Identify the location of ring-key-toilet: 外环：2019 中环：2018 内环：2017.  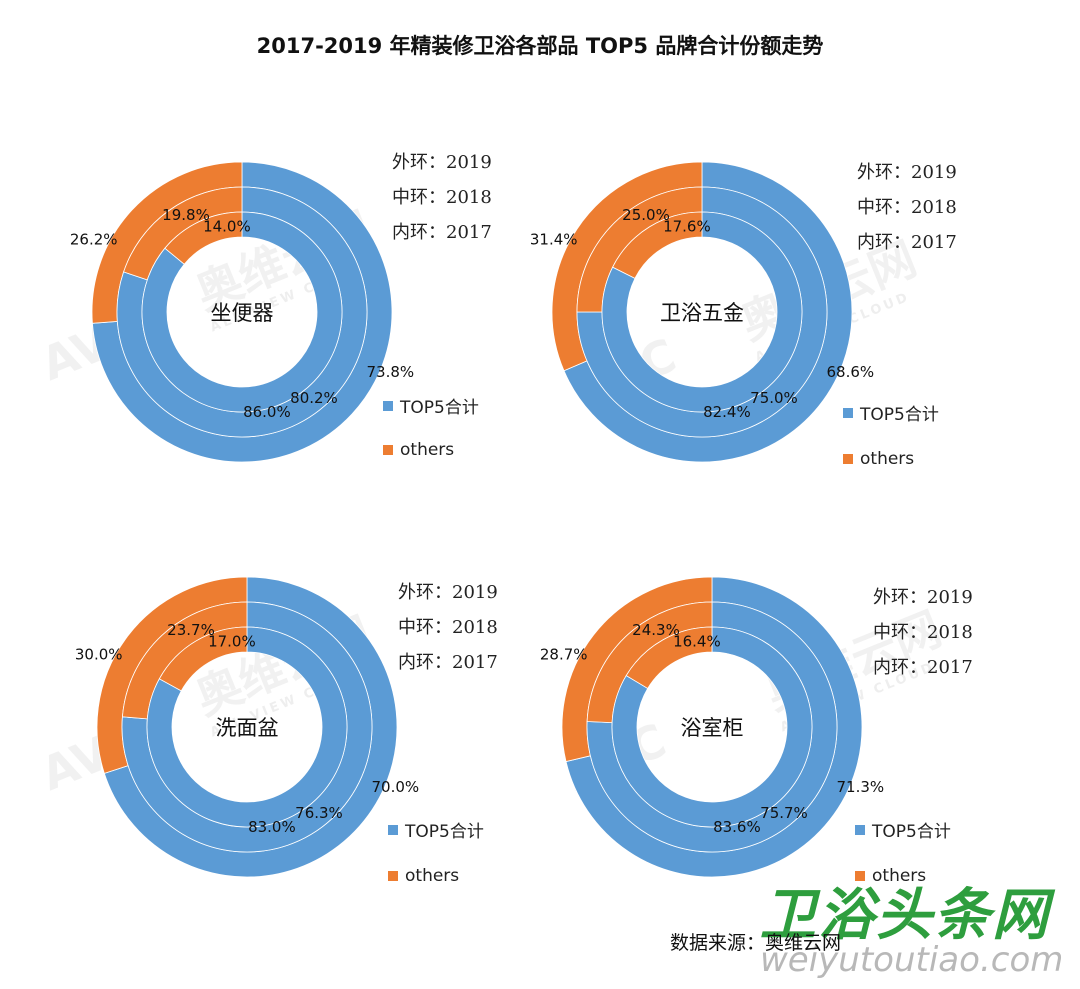
(442, 197).